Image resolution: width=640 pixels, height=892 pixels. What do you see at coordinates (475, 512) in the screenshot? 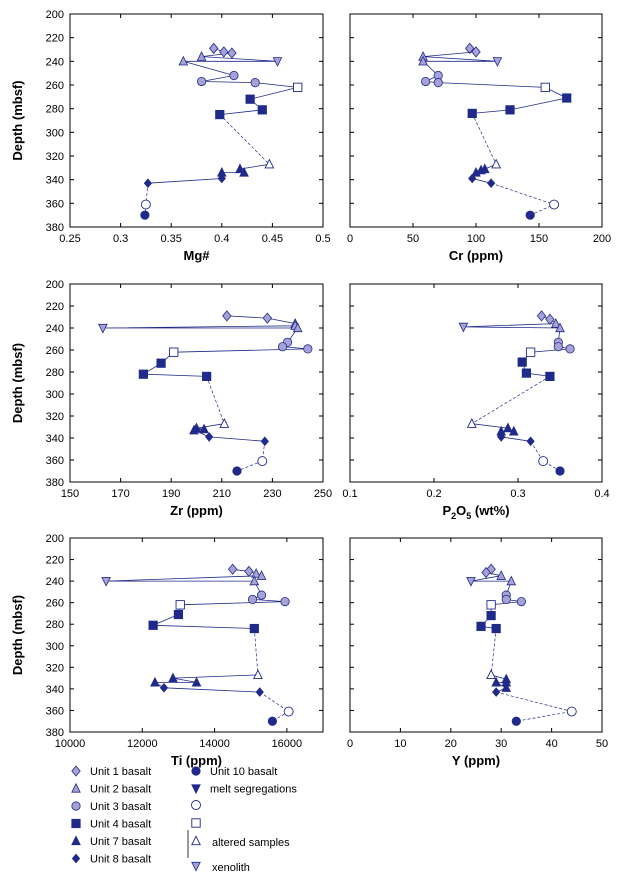
I see `x-axis-label: P2O5 (wt%)` at bounding box center [475, 512].